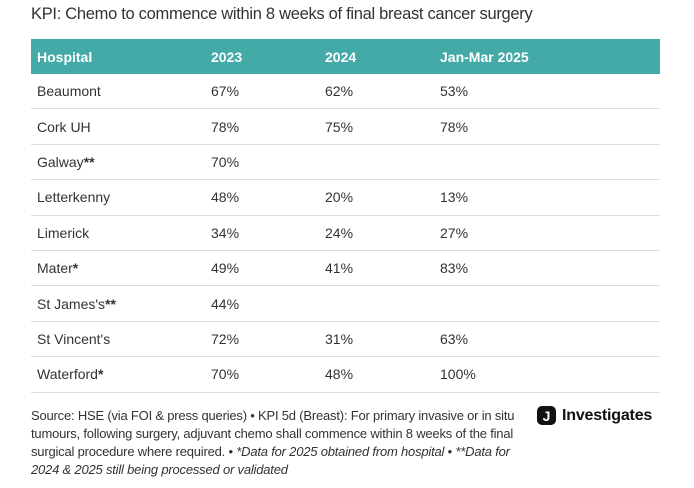 This screenshot has height=488, width=694. Describe the element at coordinates (225, 303) in the screenshot. I see `cell-2023: 44%` at that location.